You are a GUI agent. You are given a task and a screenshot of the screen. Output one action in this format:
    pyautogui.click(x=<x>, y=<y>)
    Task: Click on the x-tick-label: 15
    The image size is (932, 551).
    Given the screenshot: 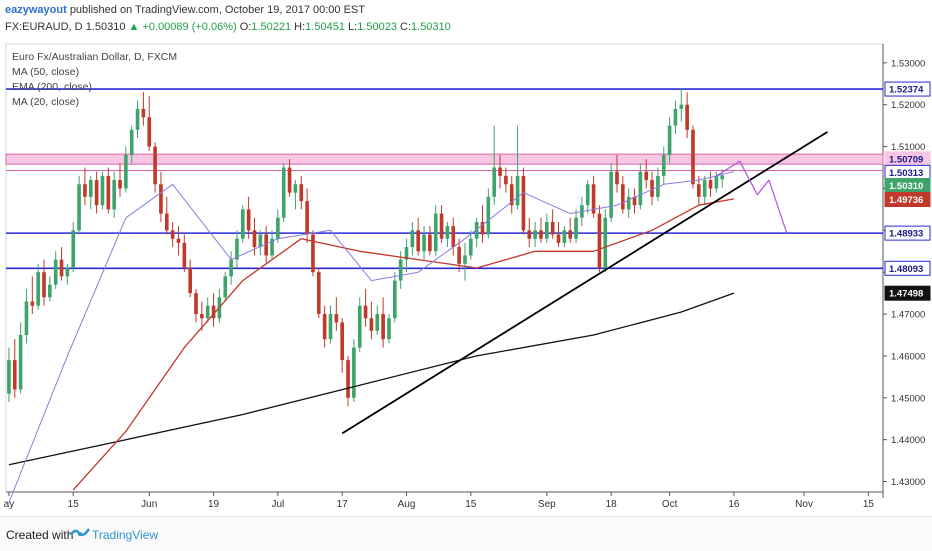 What is the action you would take?
    pyautogui.click(x=471, y=504)
    